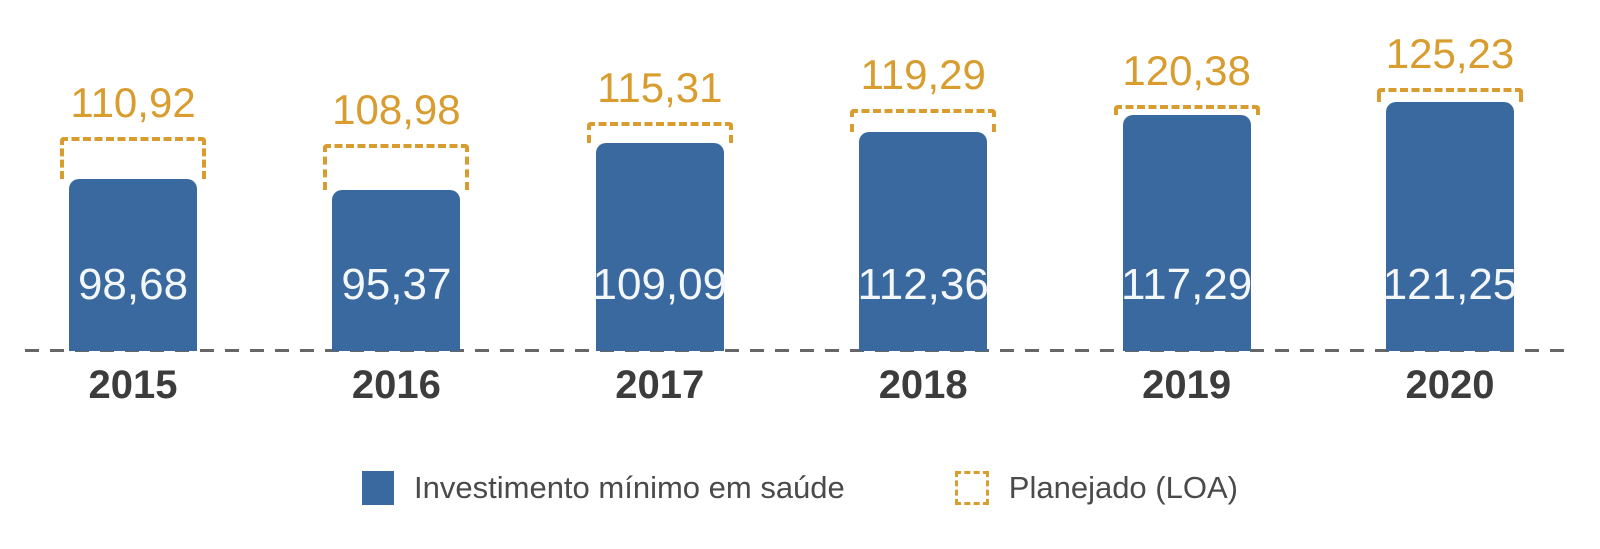 The height and width of the screenshot is (549, 1600). What do you see at coordinates (396, 385) in the screenshot?
I see `year-label: 2016` at bounding box center [396, 385].